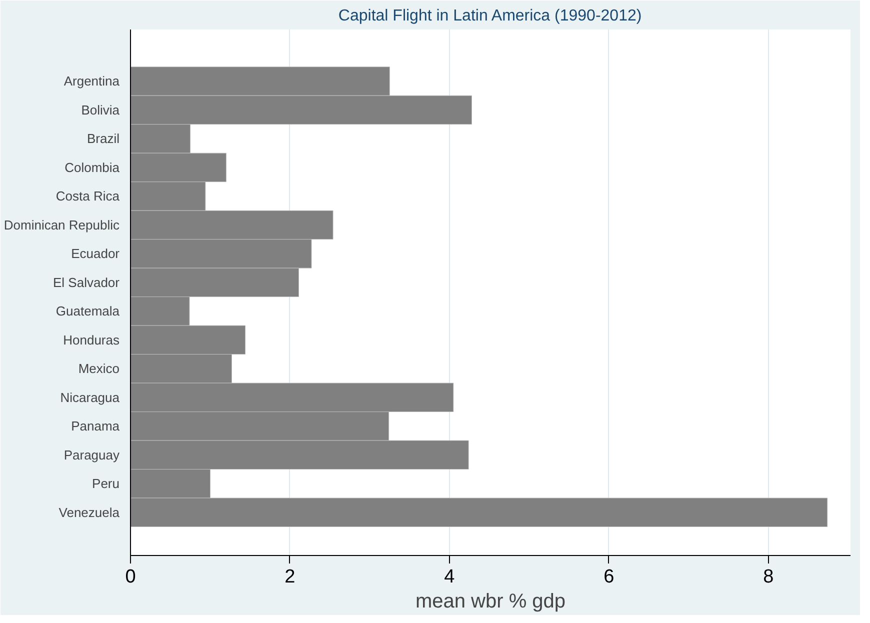 The height and width of the screenshot is (623, 870). What do you see at coordinates (90, 397) in the screenshot?
I see `y-tick-label: Nicaragua` at bounding box center [90, 397].